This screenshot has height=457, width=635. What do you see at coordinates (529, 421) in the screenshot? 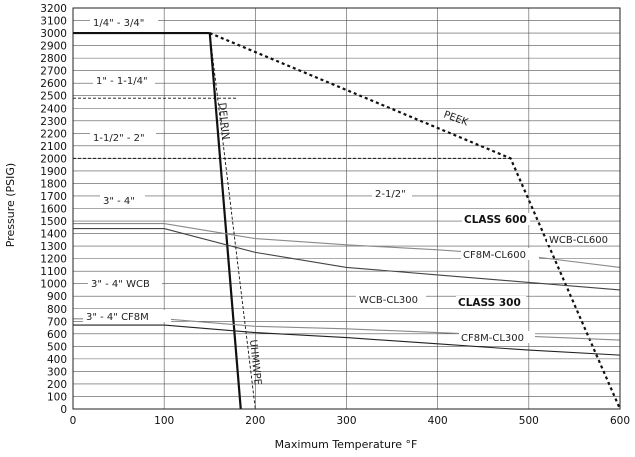
I see `x-tick-label: 500` at bounding box center [529, 421].